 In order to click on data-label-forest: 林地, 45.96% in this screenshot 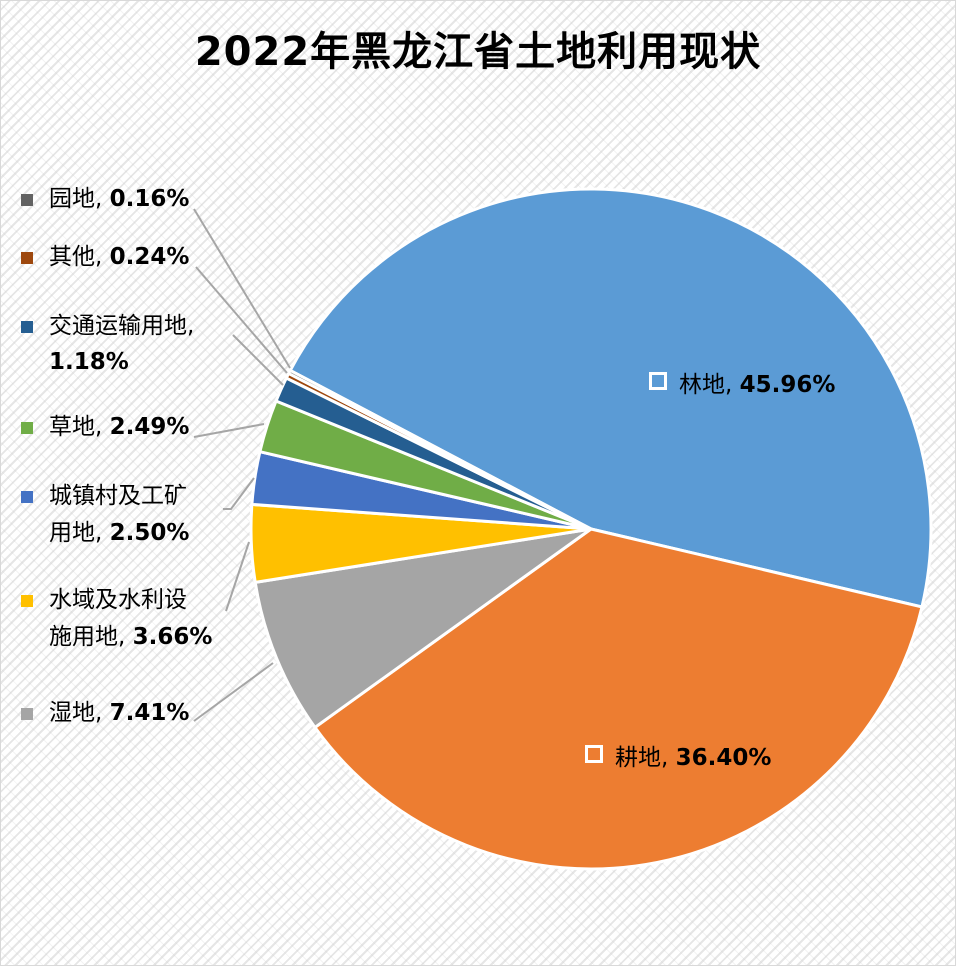, I will do `click(742, 382)`.